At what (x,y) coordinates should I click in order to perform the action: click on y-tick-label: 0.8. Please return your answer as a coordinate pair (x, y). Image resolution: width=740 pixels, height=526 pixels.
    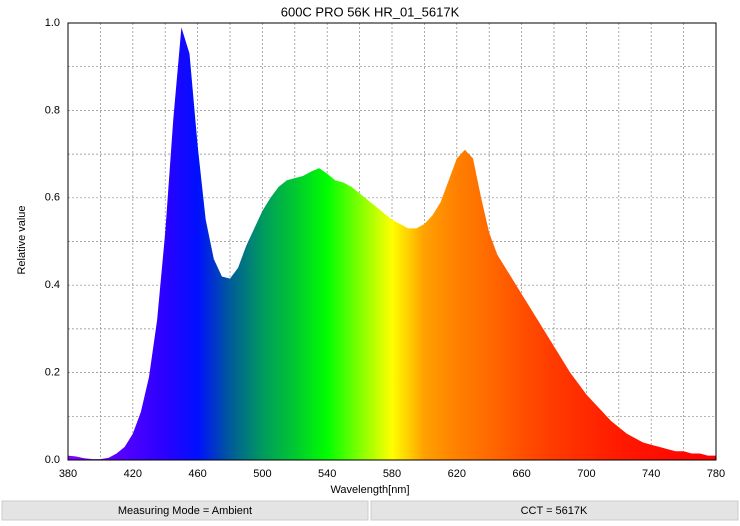
    Looking at the image, I should click on (52, 110).